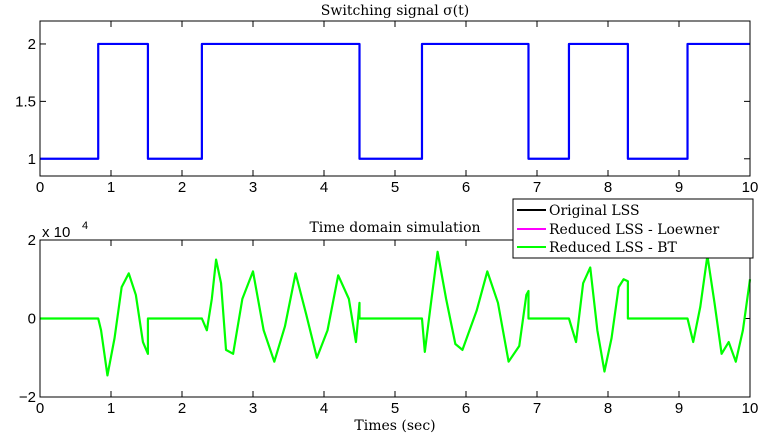  What do you see at coordinates (608, 408) in the screenshot?
I see `bottom-x-tick-label: 8` at bounding box center [608, 408].